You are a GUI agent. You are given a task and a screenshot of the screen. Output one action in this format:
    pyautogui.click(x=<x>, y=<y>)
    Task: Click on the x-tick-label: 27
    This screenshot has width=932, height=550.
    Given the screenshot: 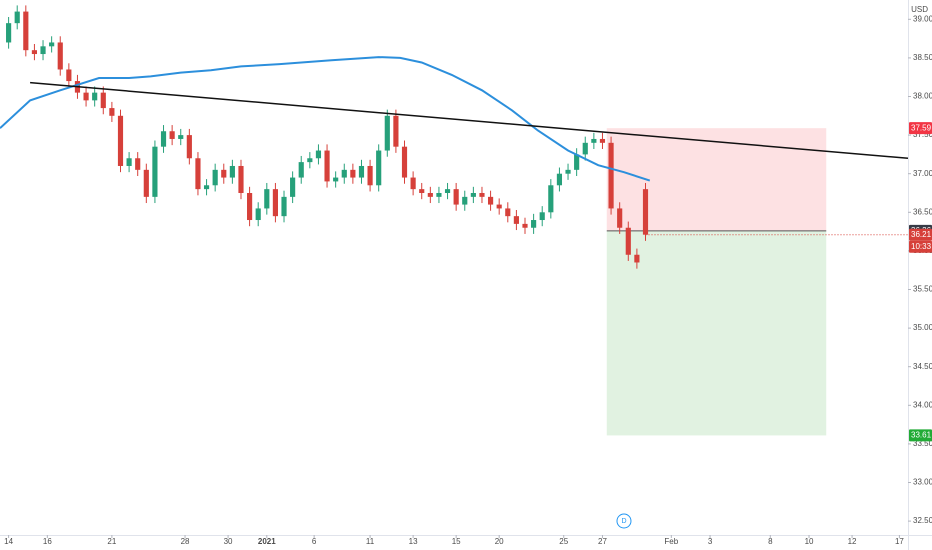 What is the action you would take?
    pyautogui.click(x=602, y=541)
    